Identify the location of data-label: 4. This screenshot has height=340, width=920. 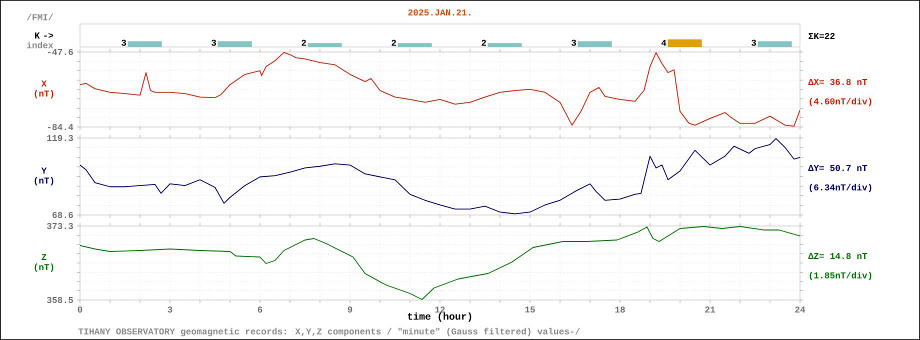
(663, 43).